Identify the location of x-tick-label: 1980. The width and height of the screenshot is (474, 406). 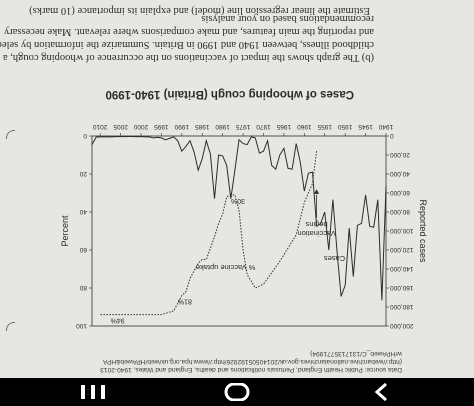
(222, 126).